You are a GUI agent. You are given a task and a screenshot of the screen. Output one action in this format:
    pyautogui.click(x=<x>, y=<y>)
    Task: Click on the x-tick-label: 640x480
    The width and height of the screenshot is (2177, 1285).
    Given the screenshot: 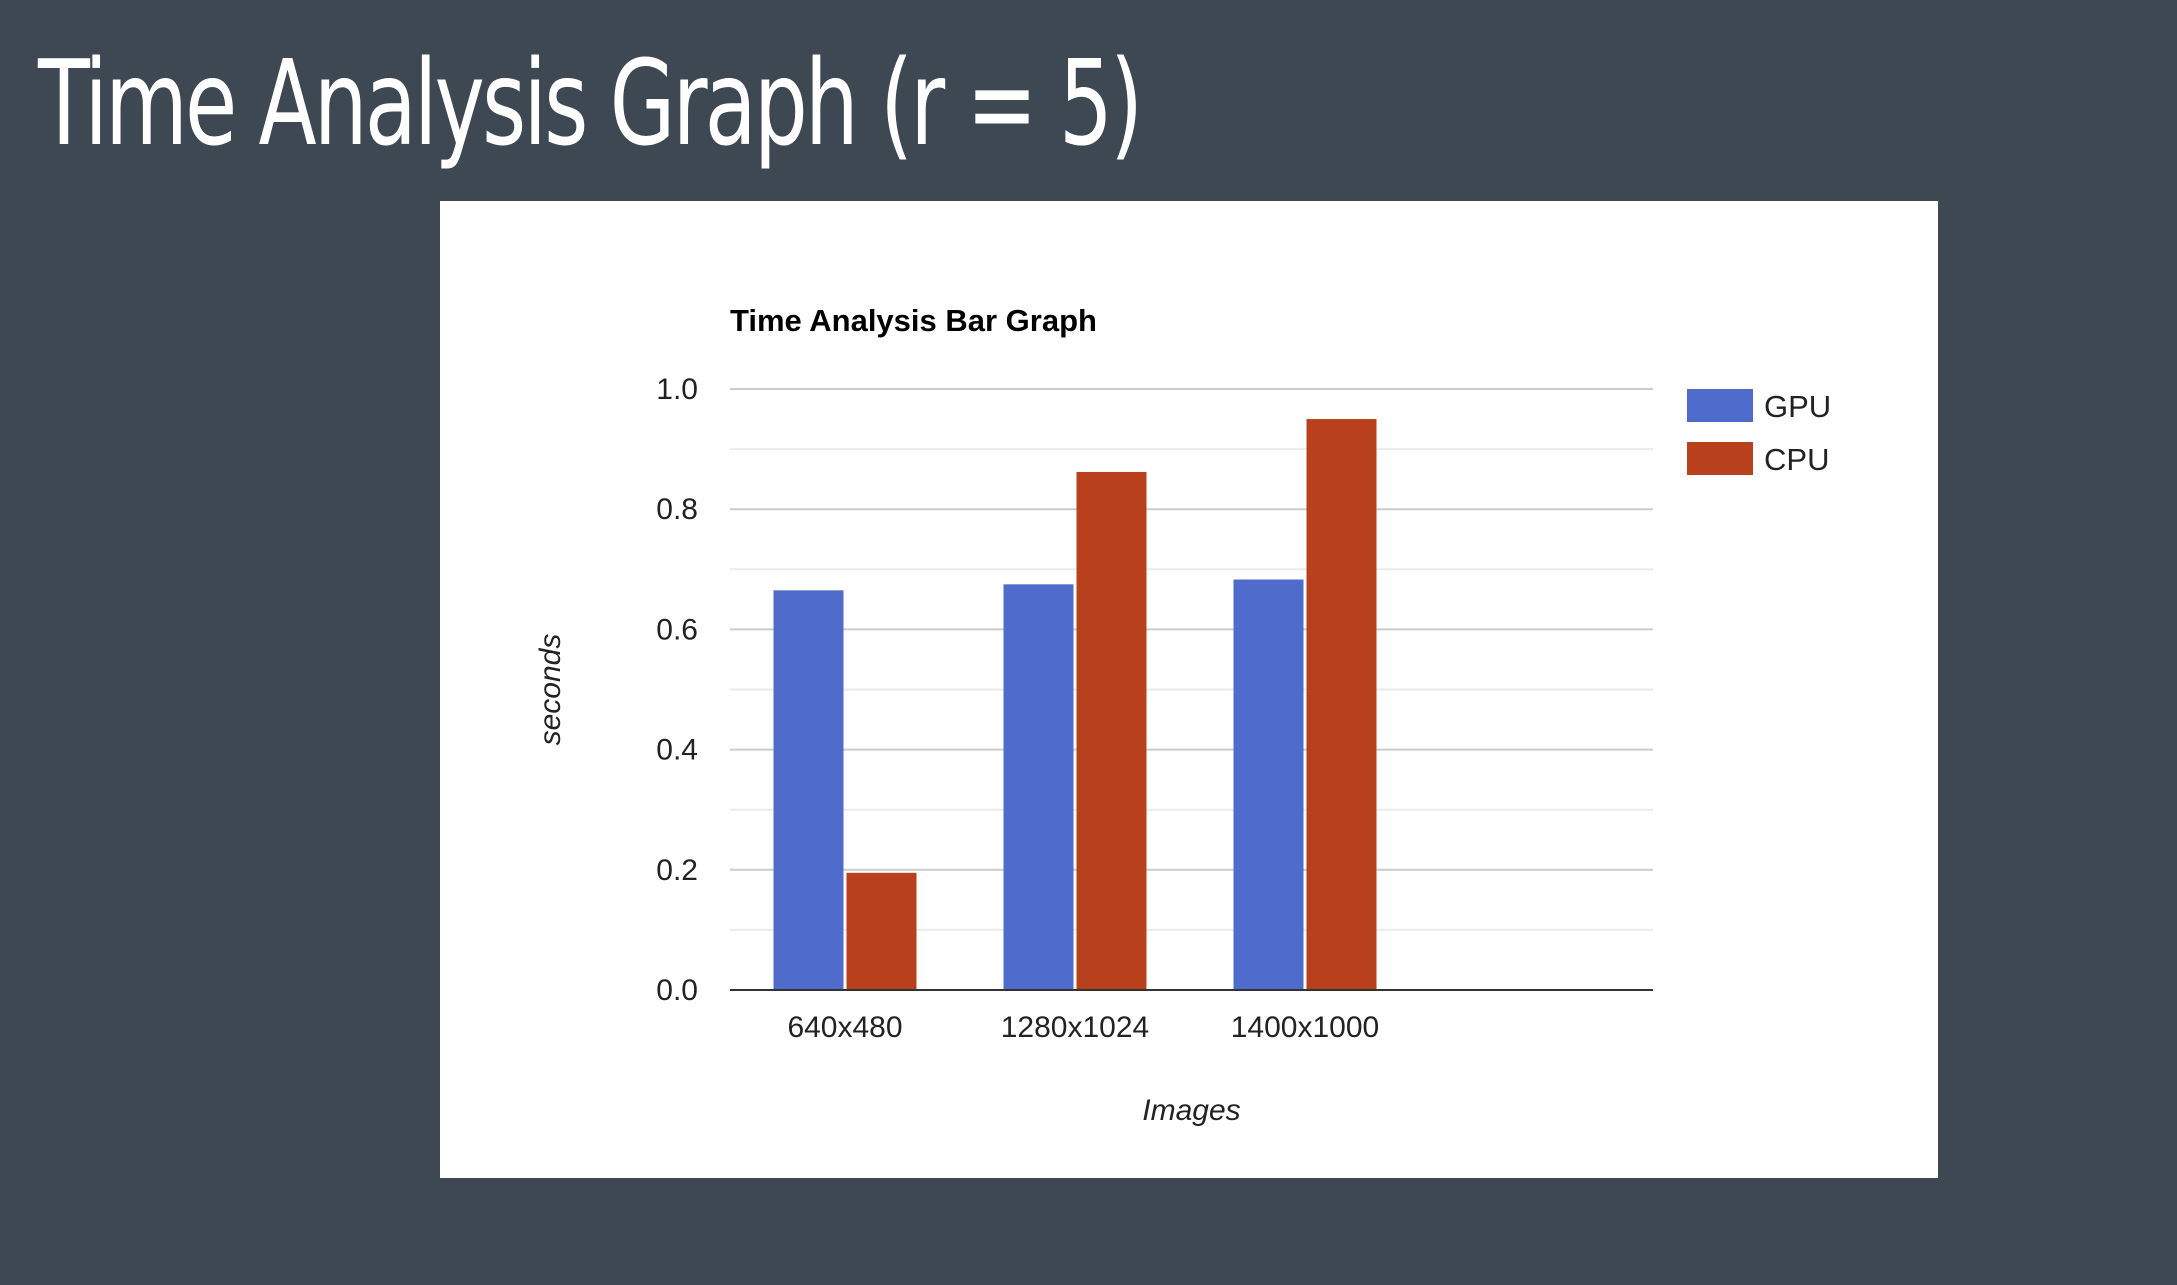 What is the action you would take?
    pyautogui.click(x=844, y=1027)
    